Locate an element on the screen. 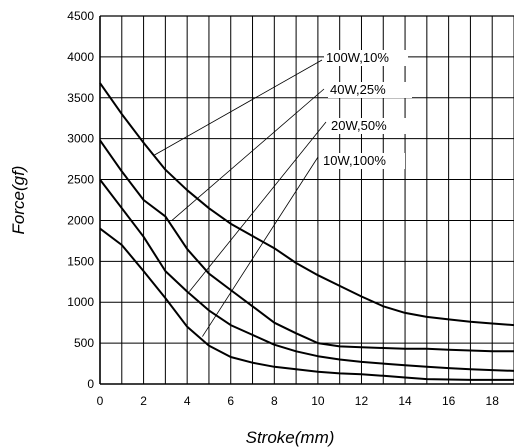 Image resolution: width=514 pixels, height=448 pixels. y-tick-label: 2500 is located at coordinates (80, 180).